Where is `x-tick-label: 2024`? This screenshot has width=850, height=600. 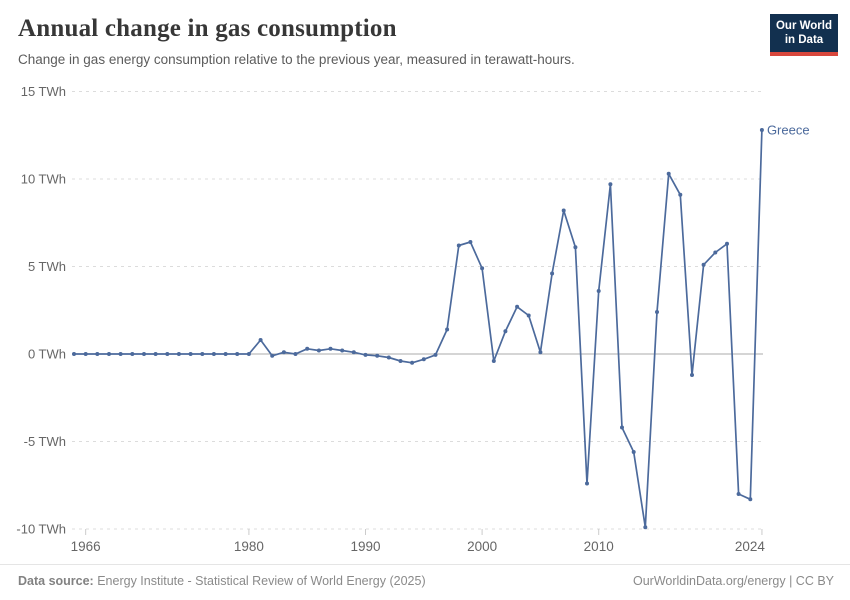
x-tick-label: 2024 is located at coordinates (750, 546).